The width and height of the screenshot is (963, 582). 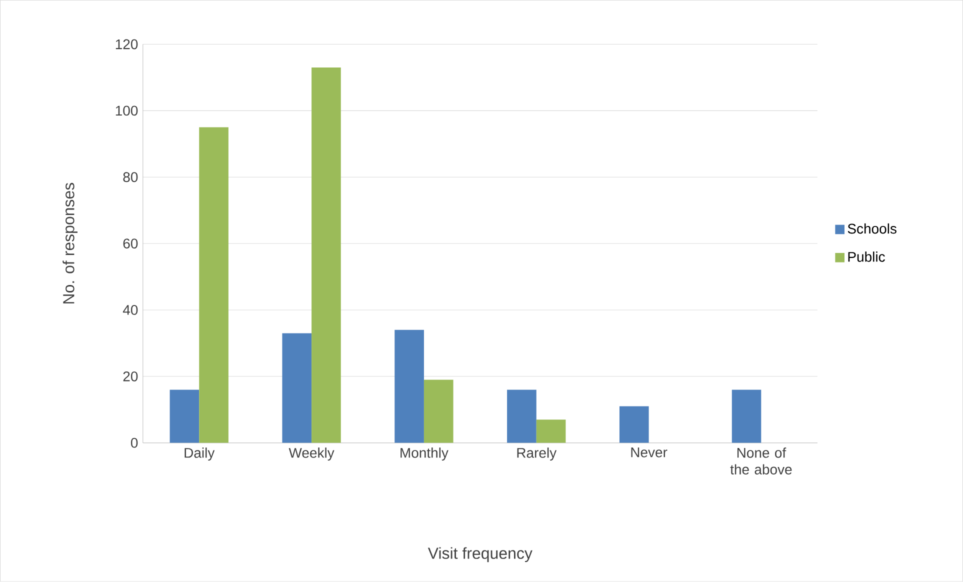 I want to click on y-tick-label: 80, so click(x=130, y=177).